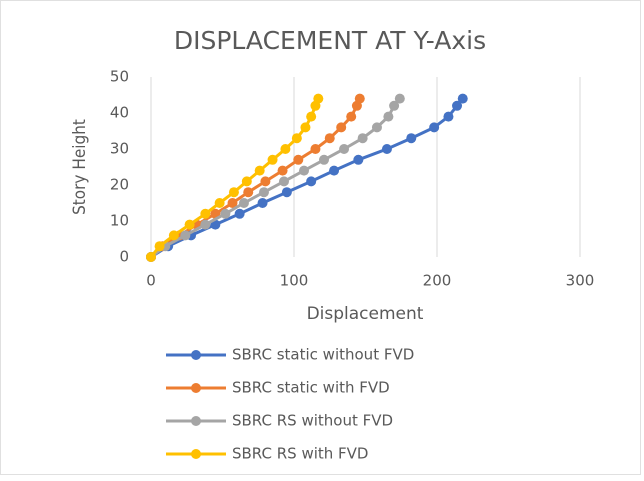 The width and height of the screenshot is (644, 481). What do you see at coordinates (580, 281) in the screenshot?
I see `x-tick-label: 300` at bounding box center [580, 281].